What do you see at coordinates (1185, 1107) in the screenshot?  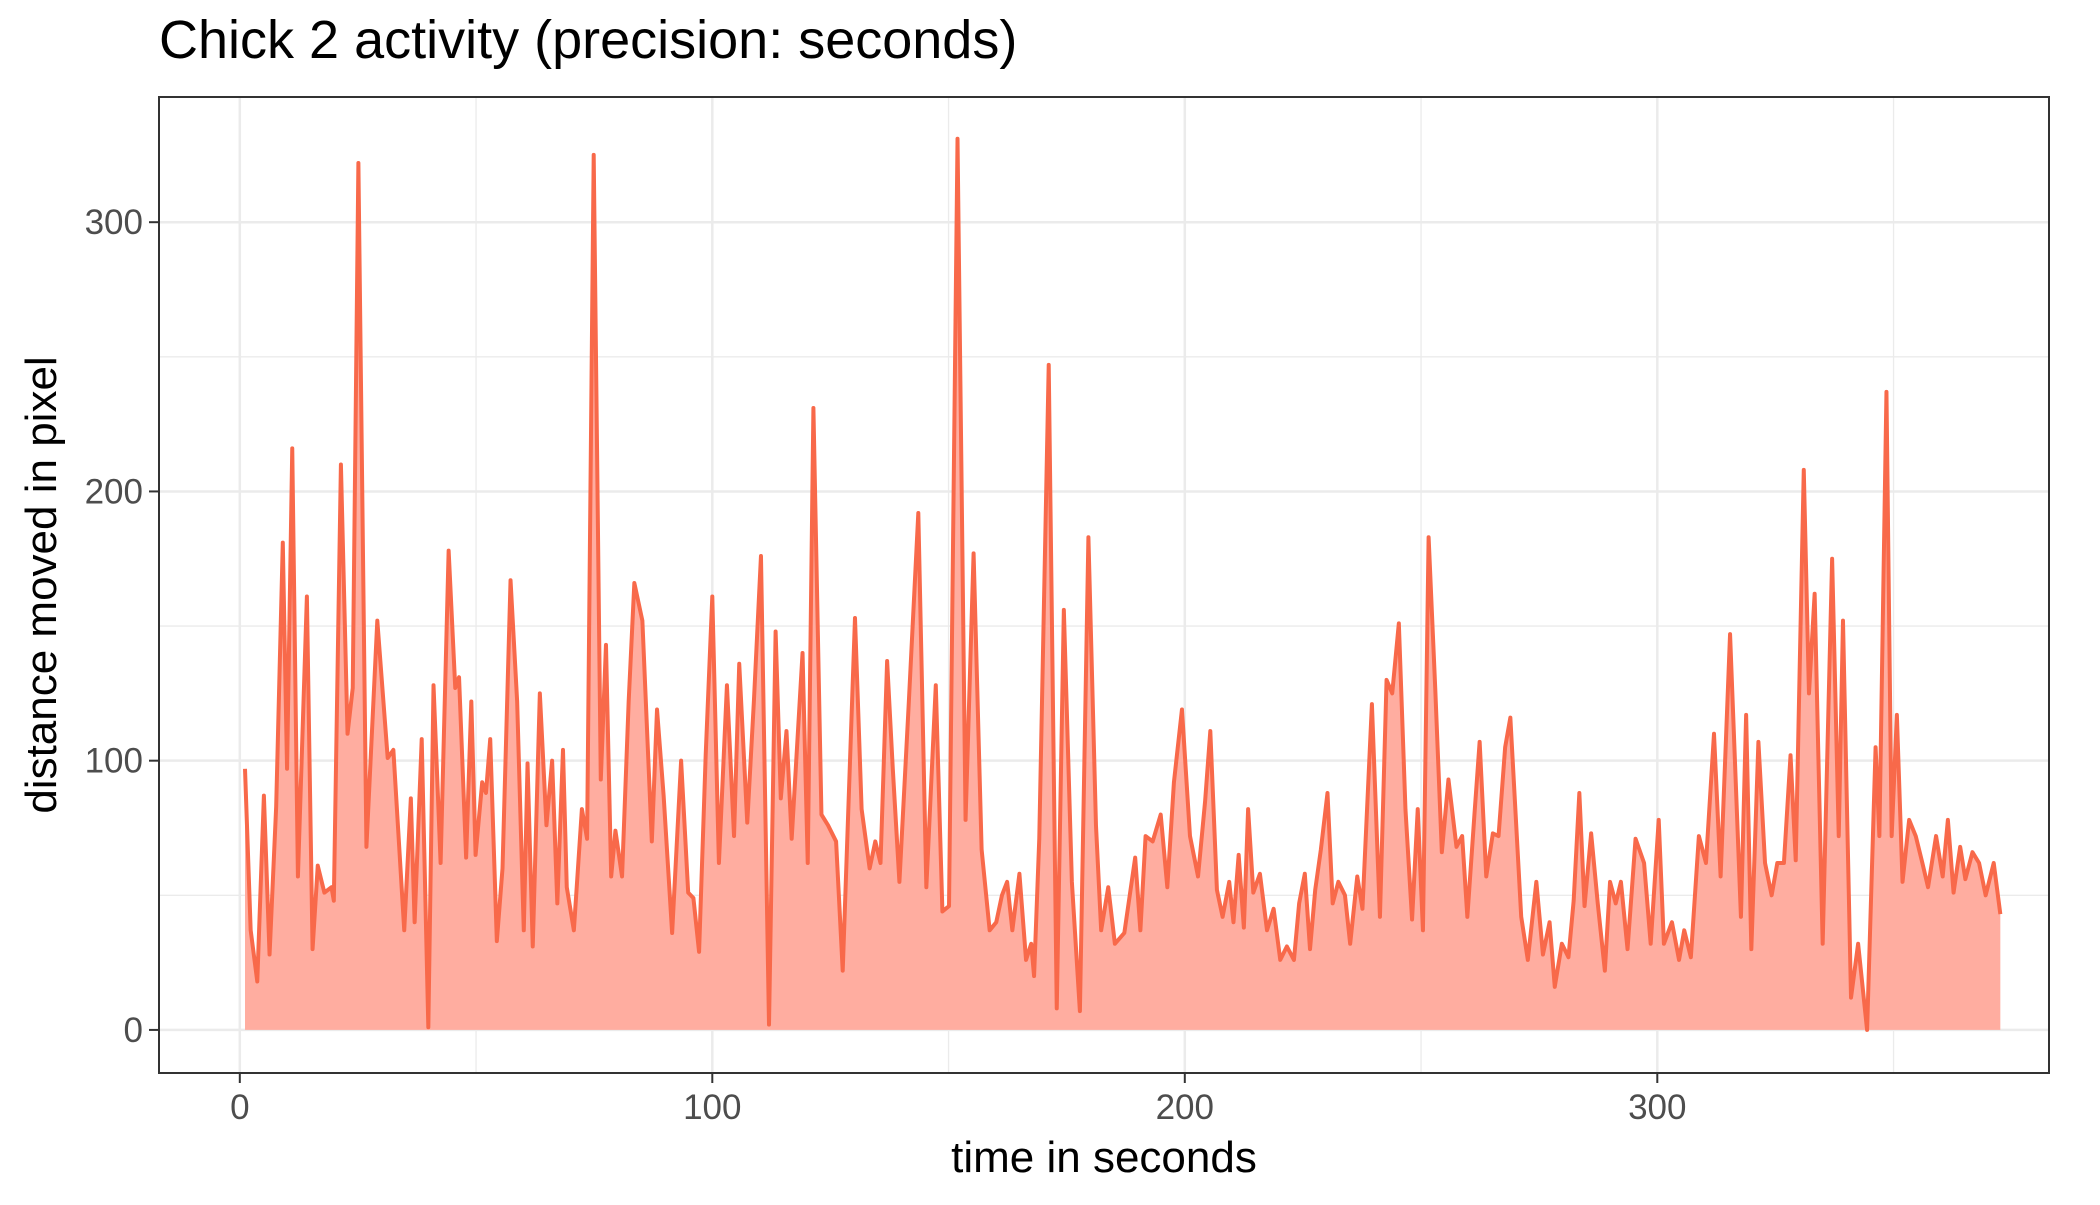 I see `x-tick-label: 200` at bounding box center [1185, 1107].